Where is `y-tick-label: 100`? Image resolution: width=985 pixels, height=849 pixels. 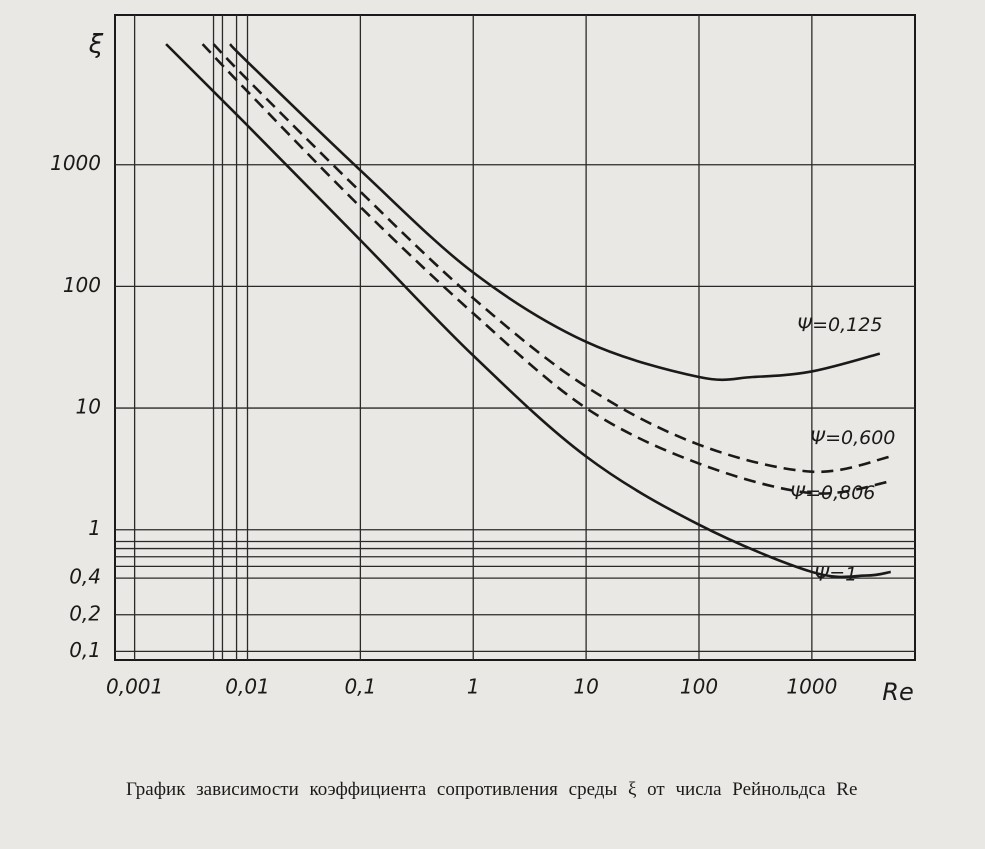
y-tick-label: 100 is located at coordinates (82, 285).